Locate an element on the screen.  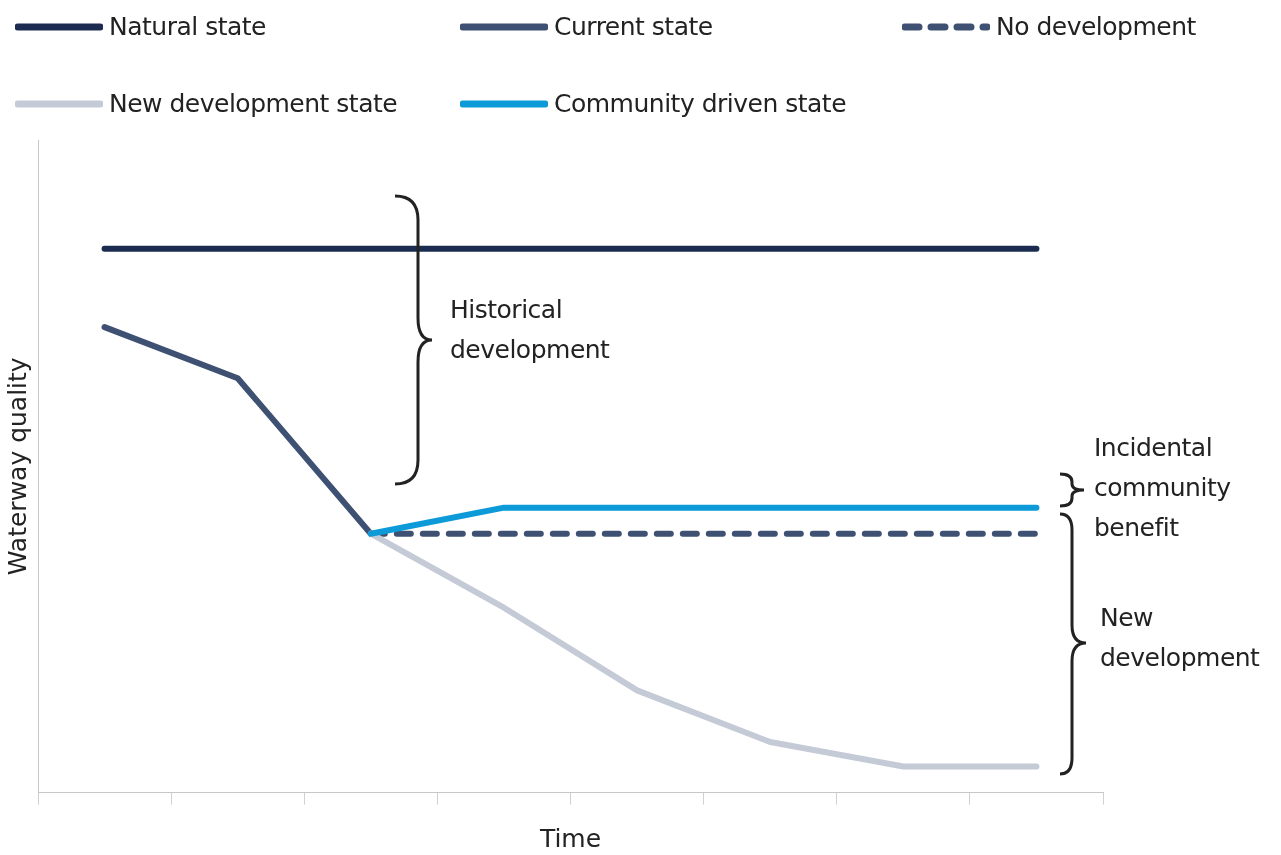
y-axis-title: Waterway quality is located at coordinates (17, 466).